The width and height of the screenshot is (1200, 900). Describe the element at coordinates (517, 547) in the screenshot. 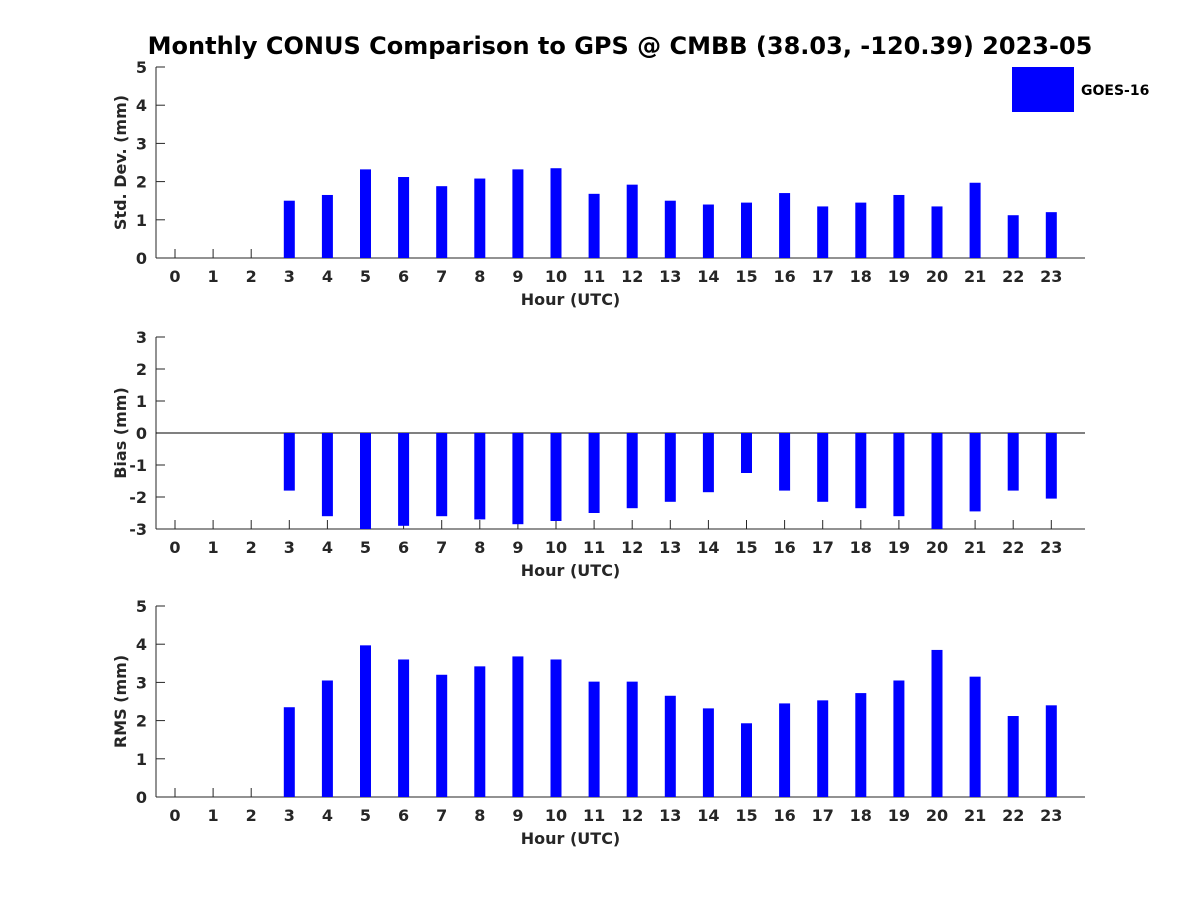

I see `bias-x-tick-label: 9` at that location.